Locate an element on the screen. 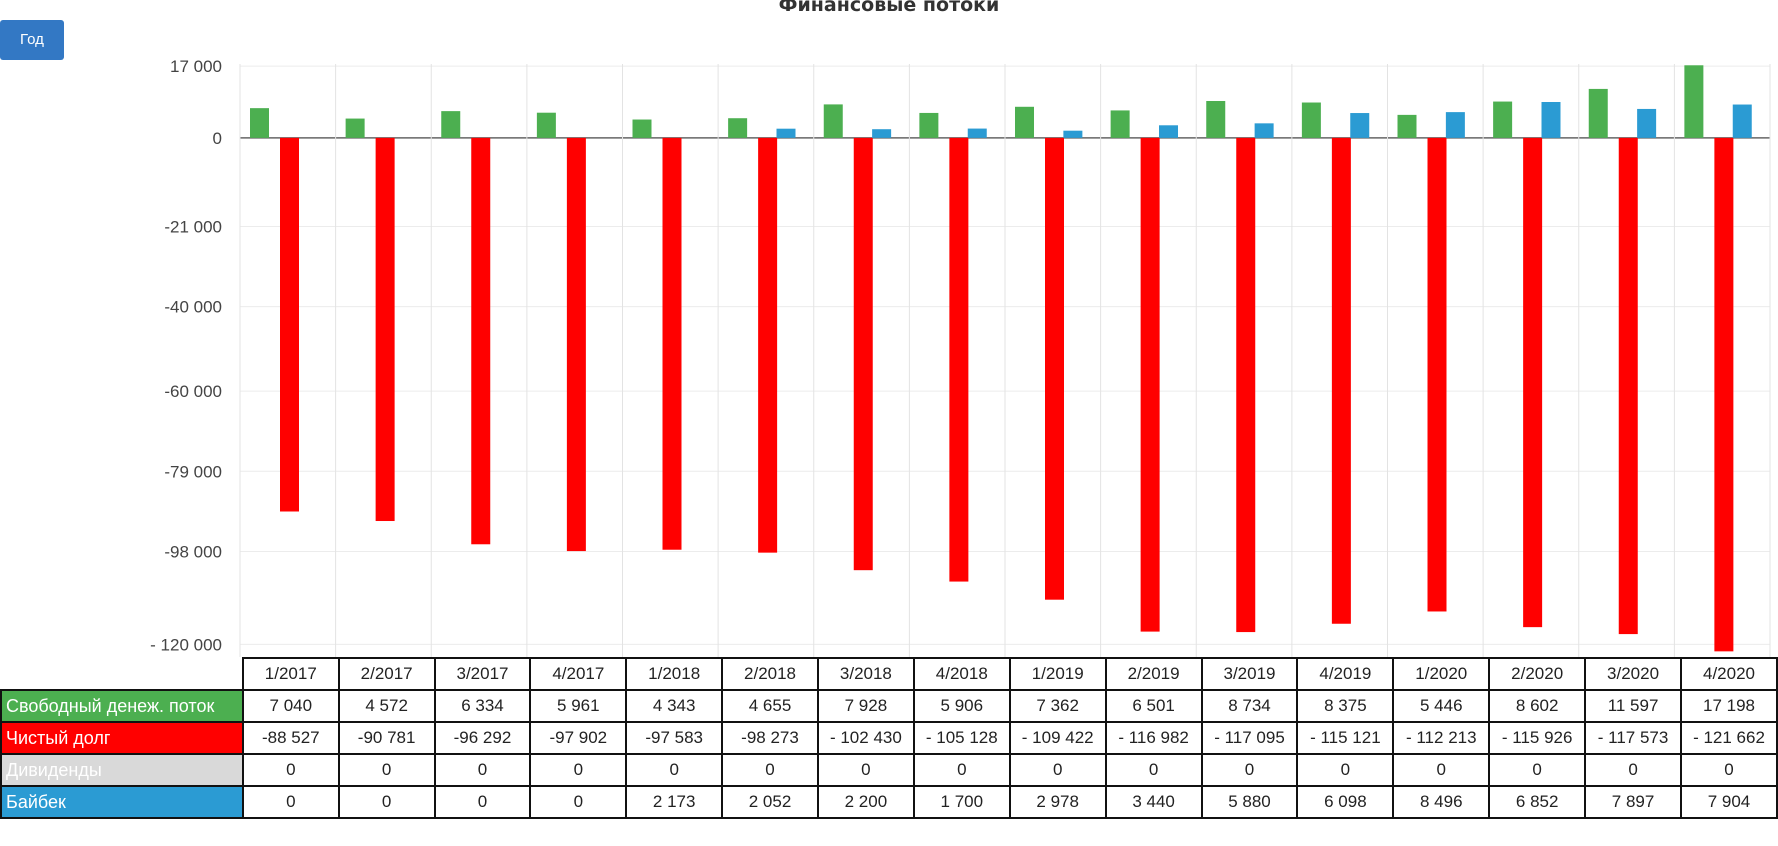 The height and width of the screenshot is (846, 1778). data-label: 6 334 is located at coordinates (482, 706).